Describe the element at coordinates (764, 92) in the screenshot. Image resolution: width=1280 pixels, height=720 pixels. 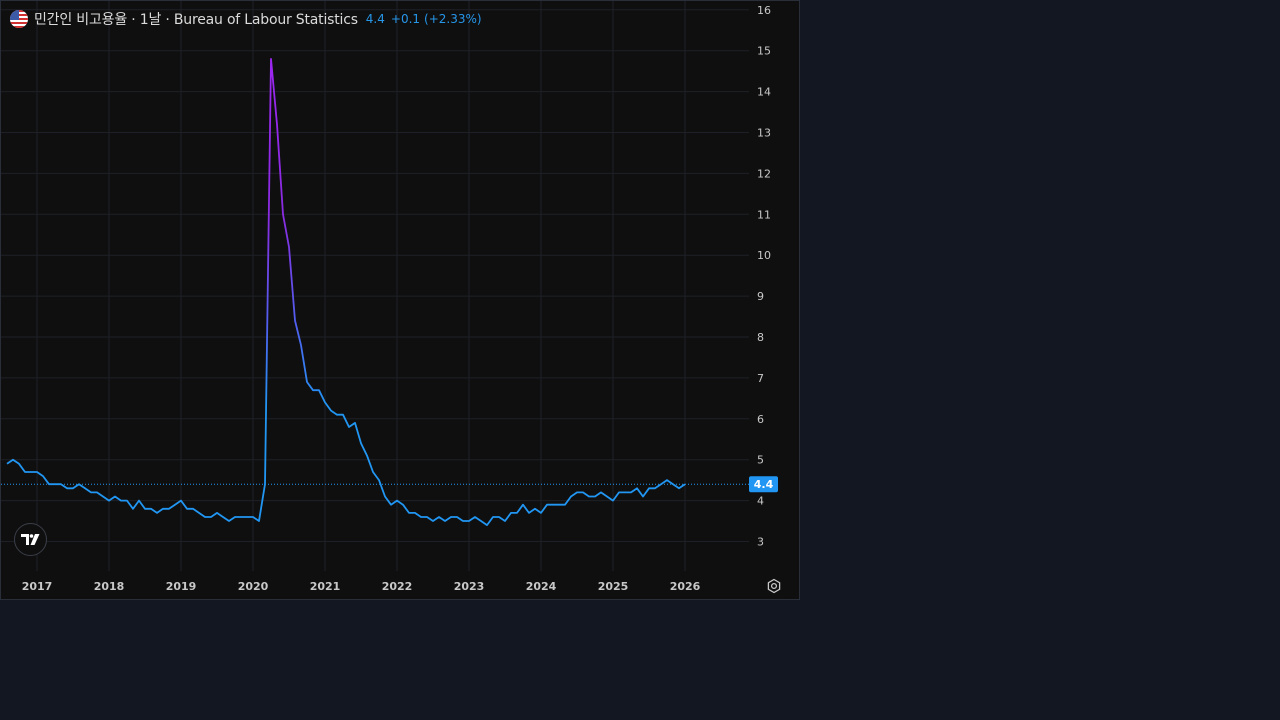
I see `y-tick-label: 14` at that location.